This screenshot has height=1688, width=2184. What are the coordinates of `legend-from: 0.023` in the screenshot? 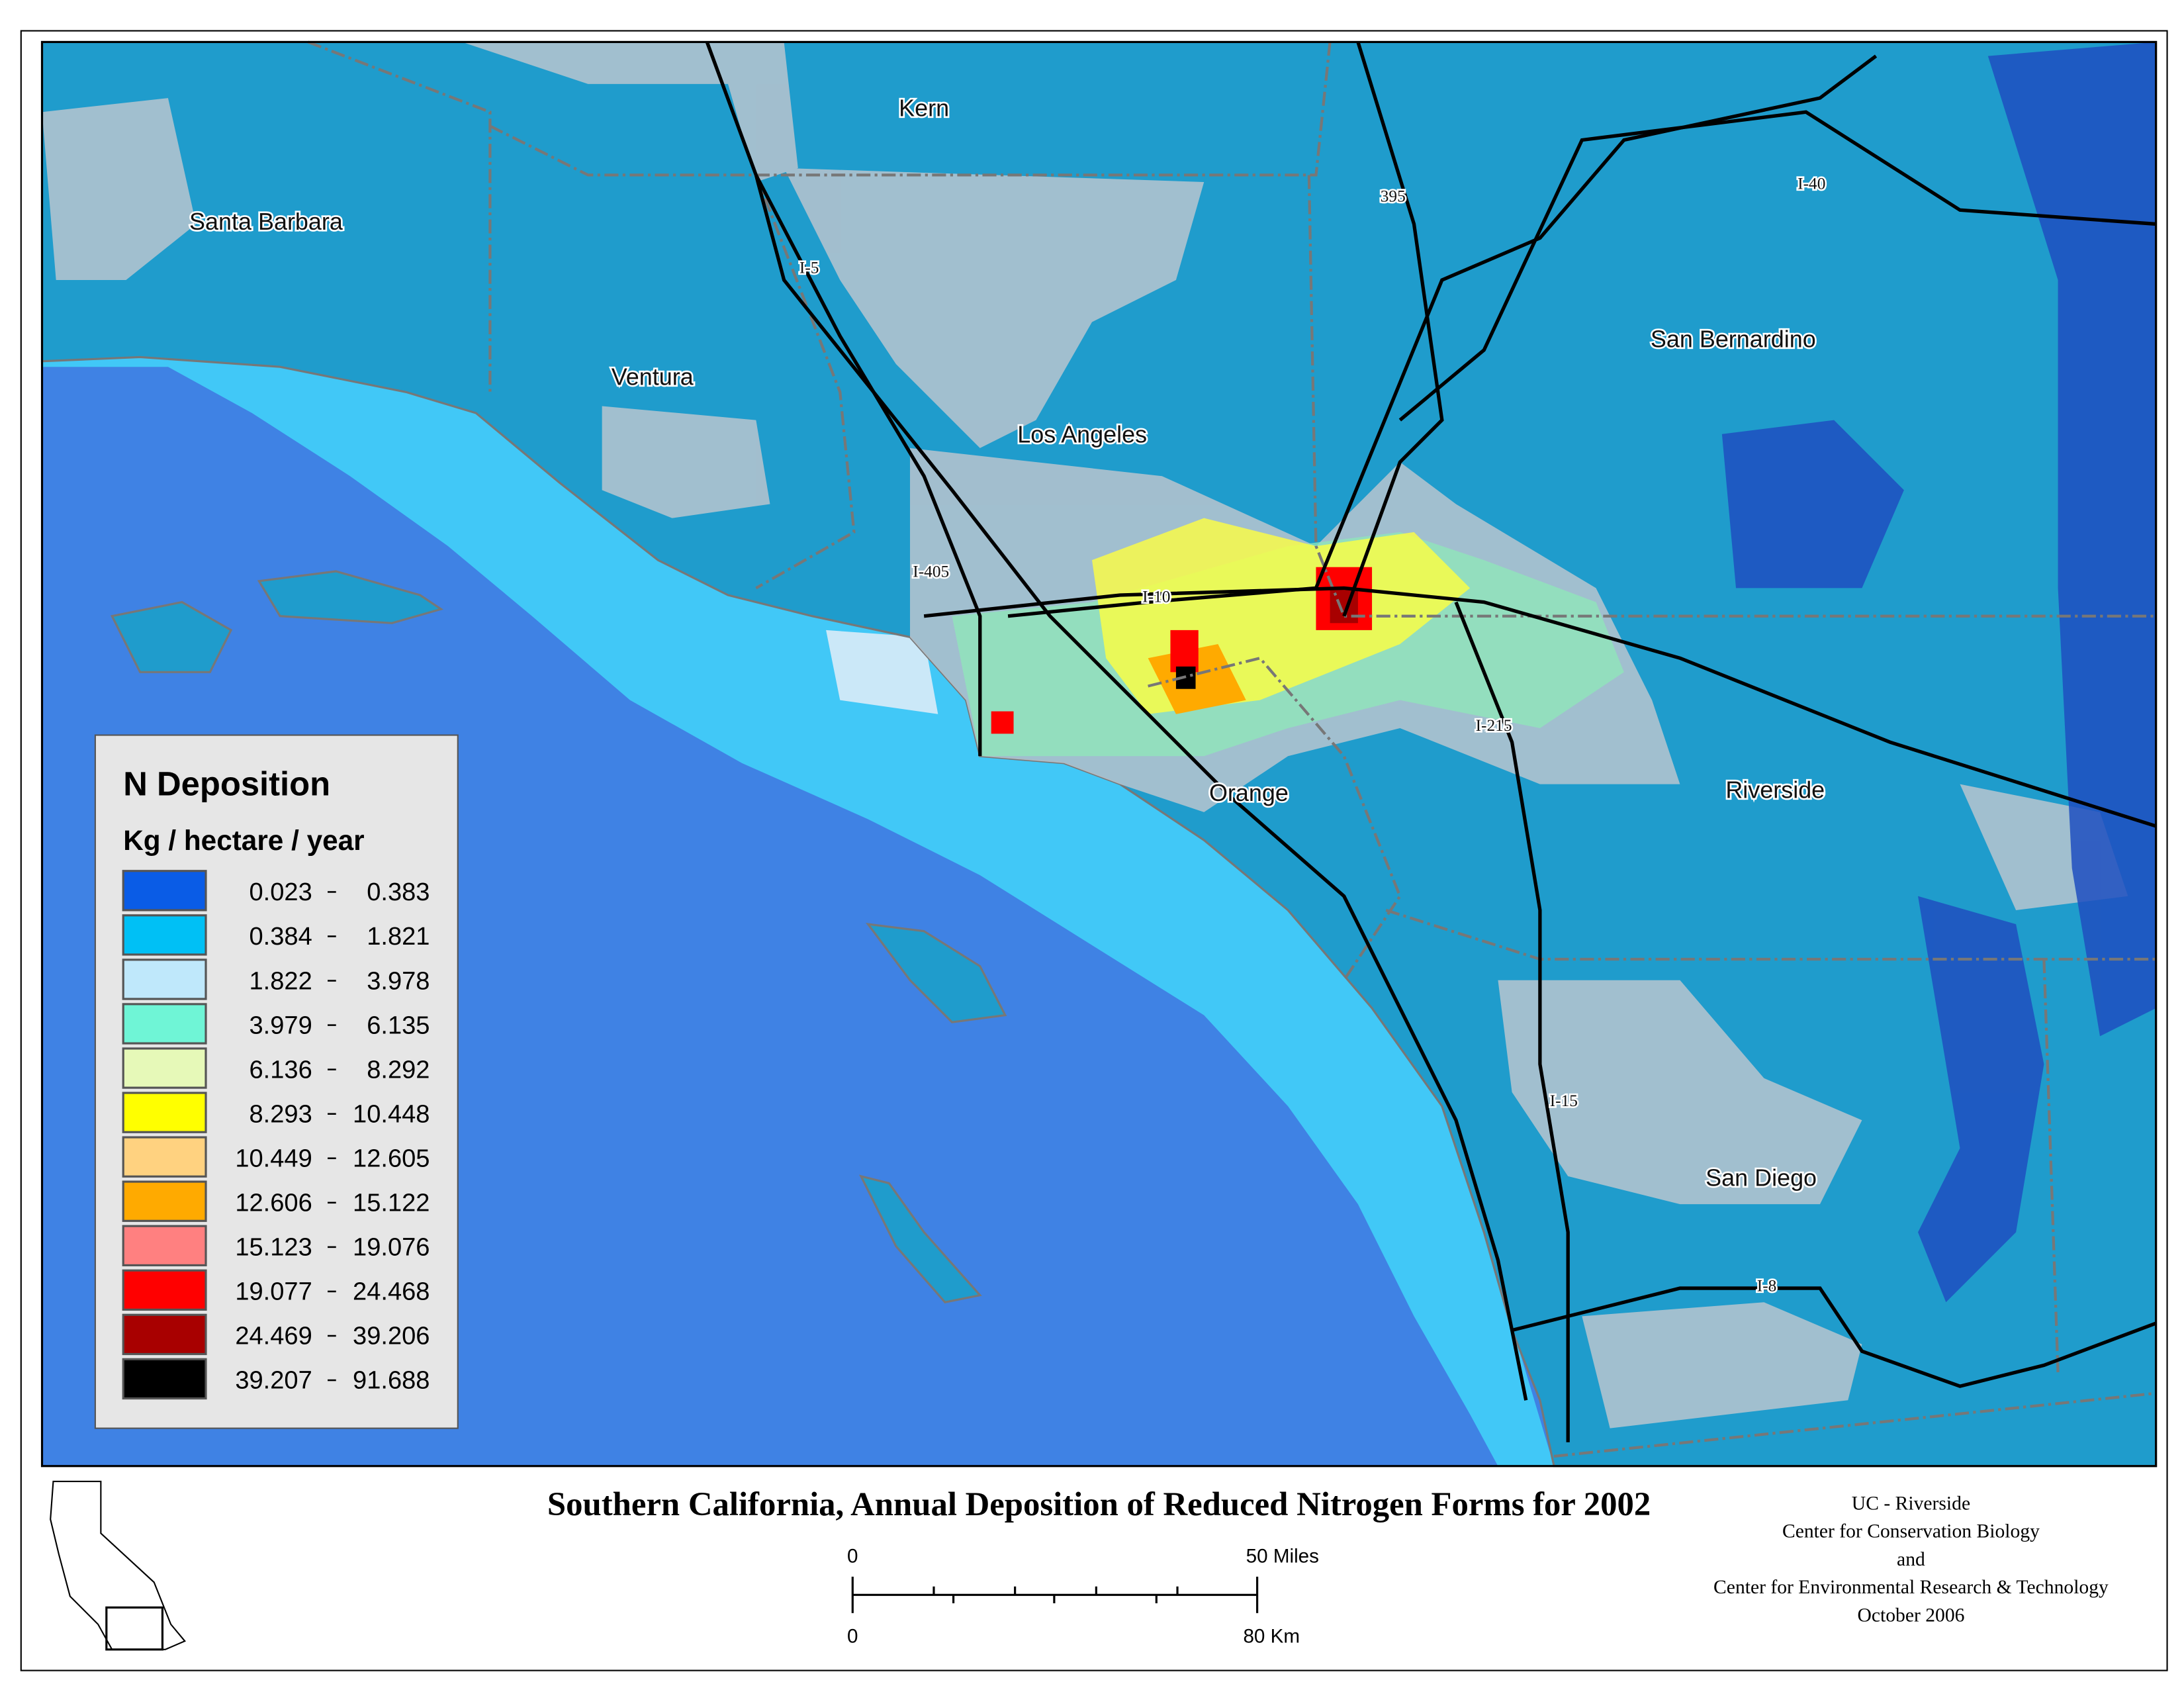 It's located at (281, 892).